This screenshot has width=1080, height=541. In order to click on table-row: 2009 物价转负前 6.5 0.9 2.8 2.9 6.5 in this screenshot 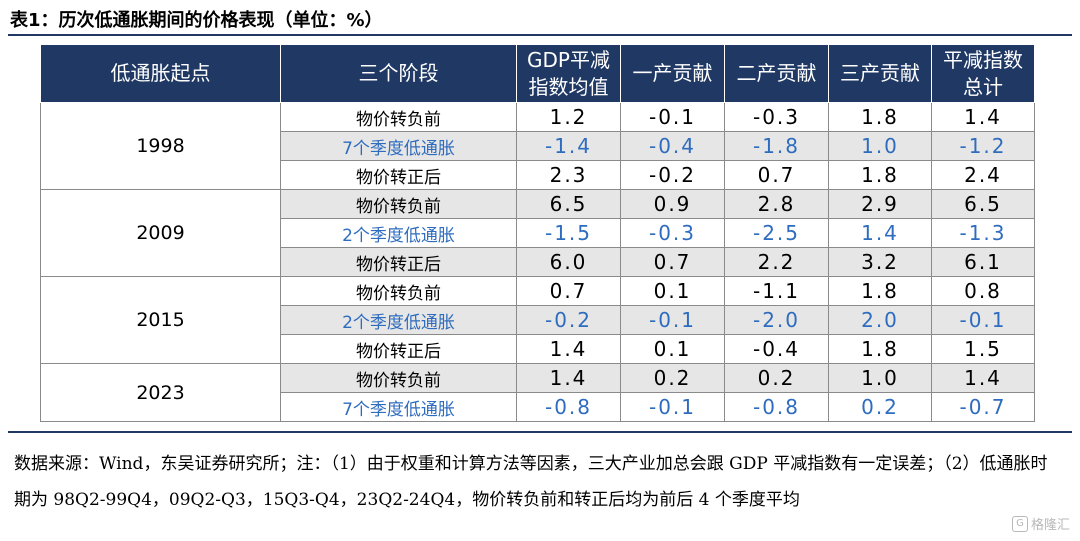, I will do `click(537, 233)`.